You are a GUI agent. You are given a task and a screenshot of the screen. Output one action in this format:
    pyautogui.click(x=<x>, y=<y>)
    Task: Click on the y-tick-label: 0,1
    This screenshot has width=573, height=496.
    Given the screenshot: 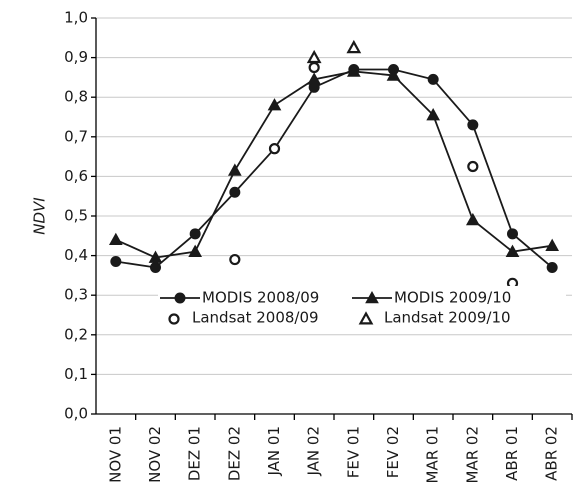 What is the action you would take?
    pyautogui.click(x=76, y=374)
    